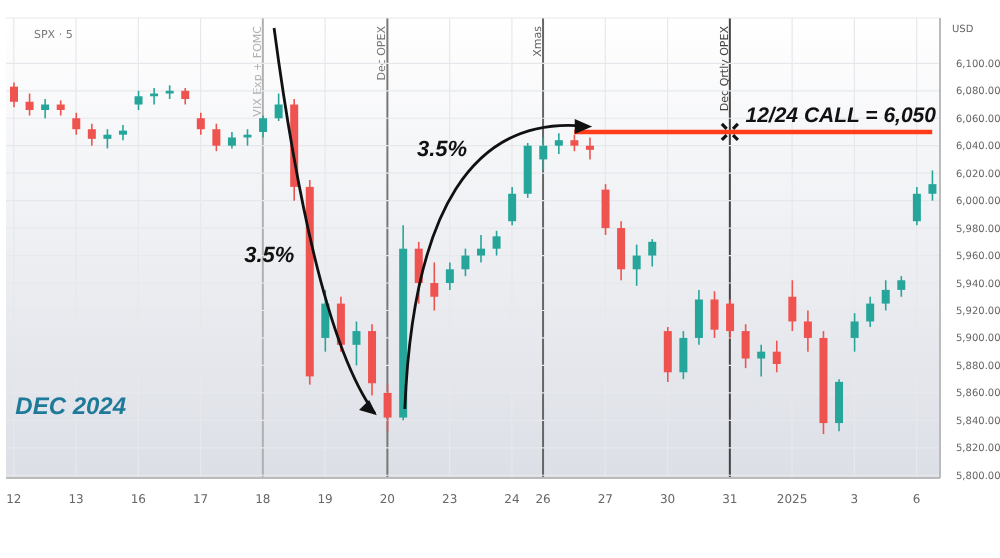 The image size is (1000, 558). What do you see at coordinates (71, 405) in the screenshot?
I see `annotation: DEC 2024` at bounding box center [71, 405].